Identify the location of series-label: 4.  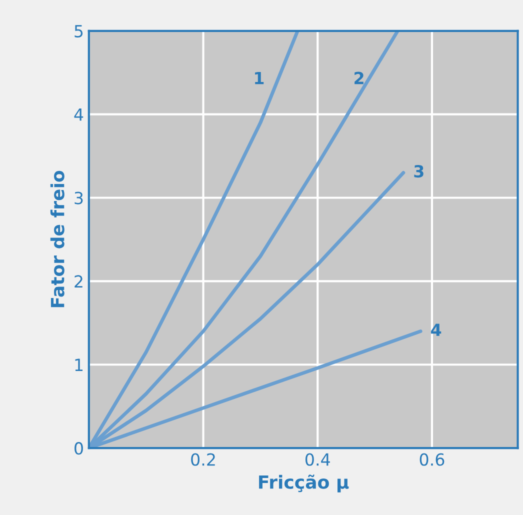
(436, 330).